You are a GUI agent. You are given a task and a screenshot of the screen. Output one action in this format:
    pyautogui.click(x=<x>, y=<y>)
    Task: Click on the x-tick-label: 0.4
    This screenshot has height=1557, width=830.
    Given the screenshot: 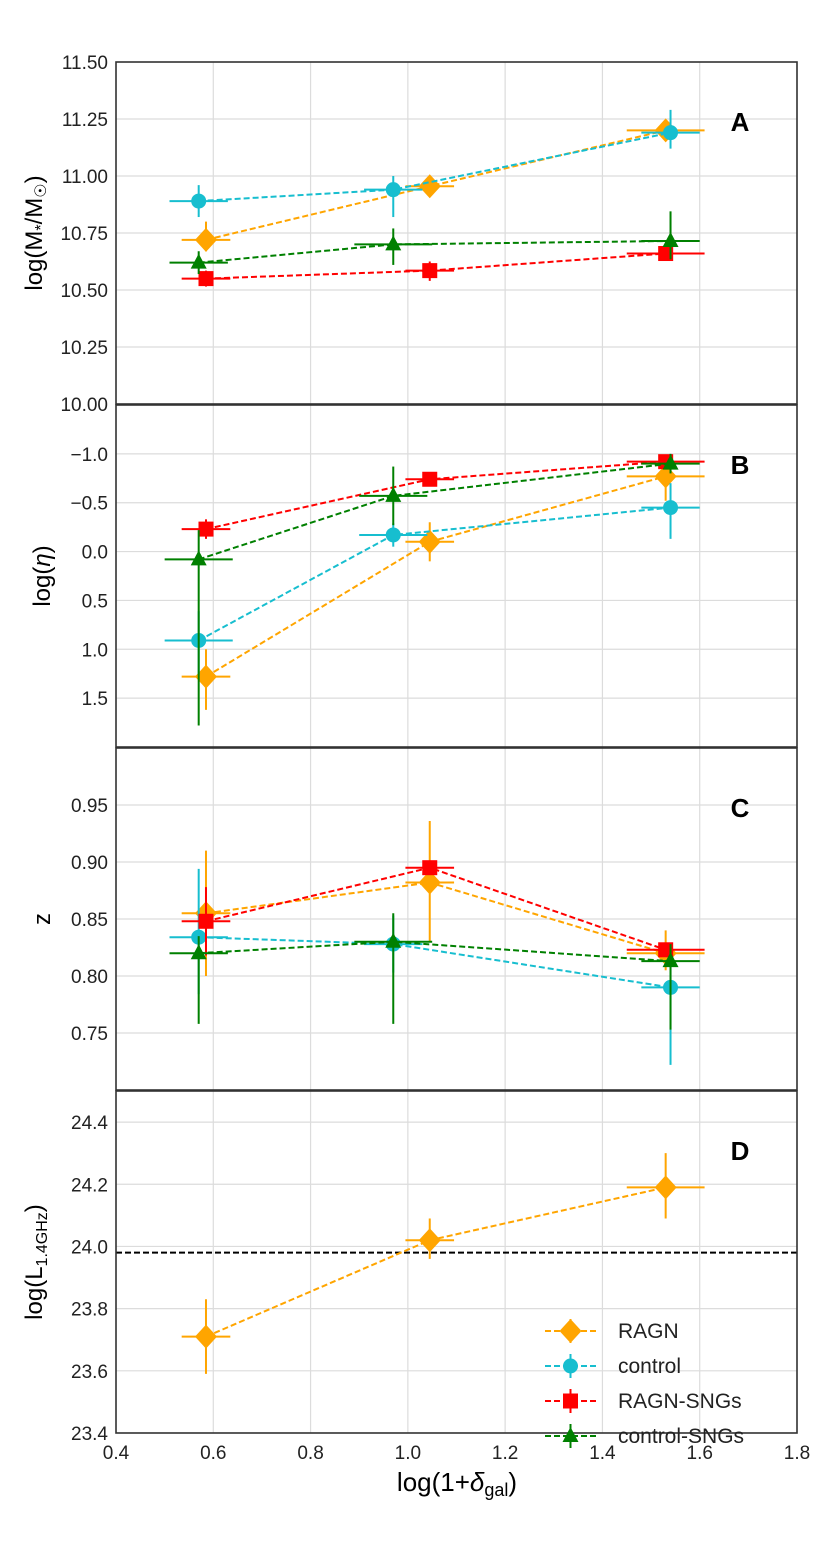 What is the action you would take?
    pyautogui.click(x=116, y=1453)
    